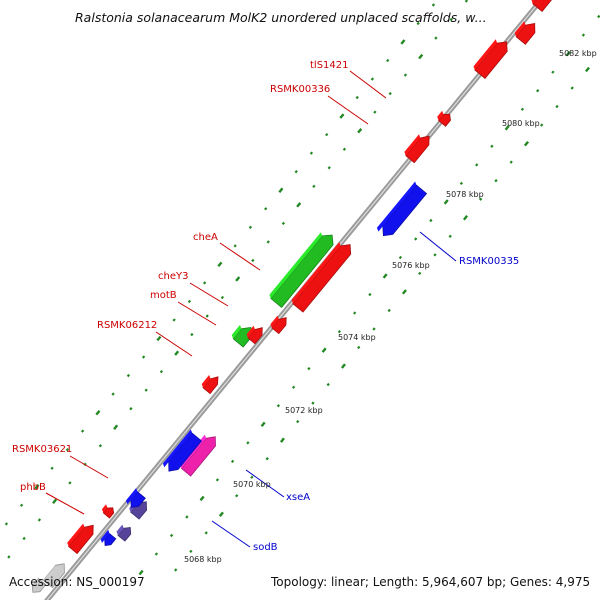 The image size is (600, 600). I want to click on gene-label-motb: motB, so click(163, 295).